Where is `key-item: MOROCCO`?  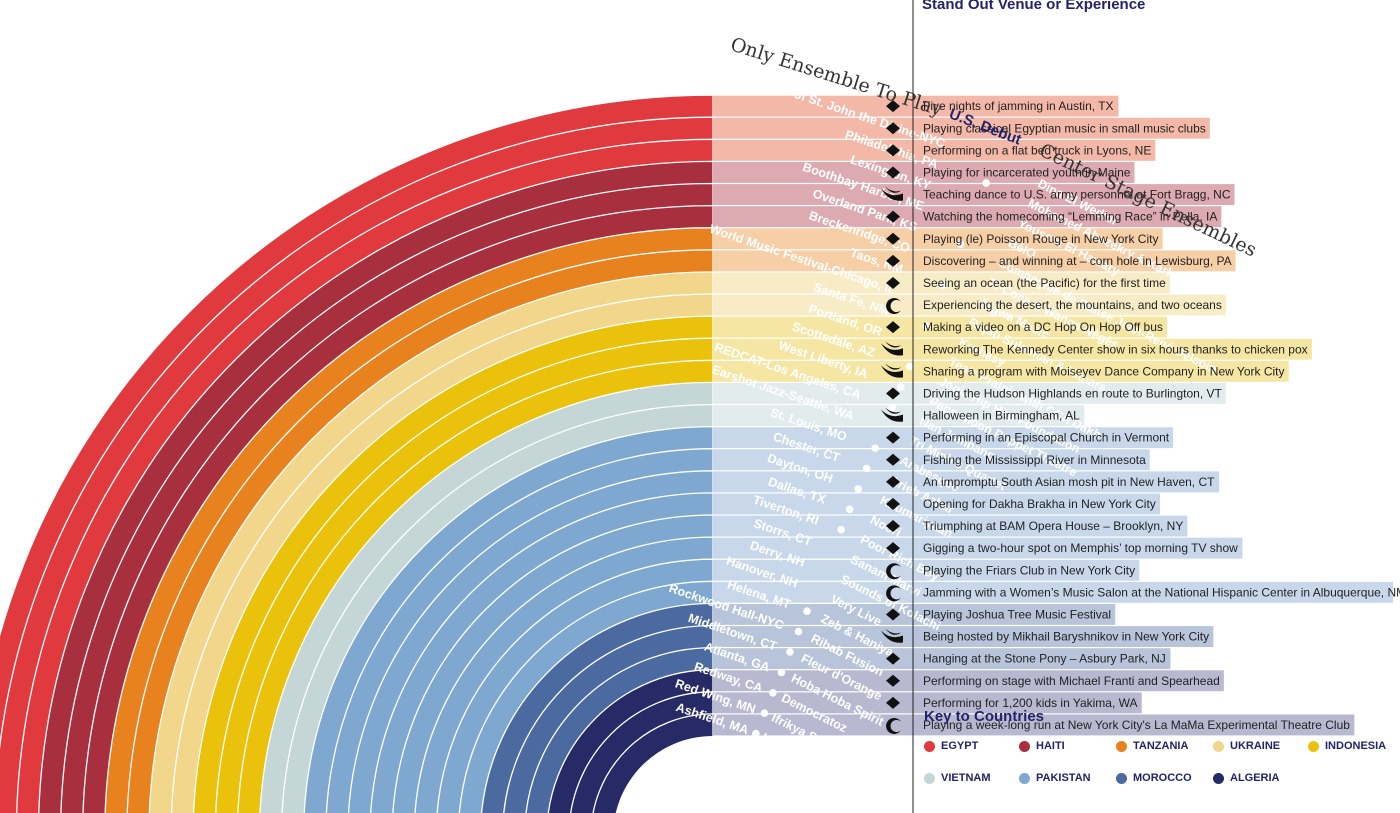
key-item: MOROCCO is located at coordinates (1154, 778).